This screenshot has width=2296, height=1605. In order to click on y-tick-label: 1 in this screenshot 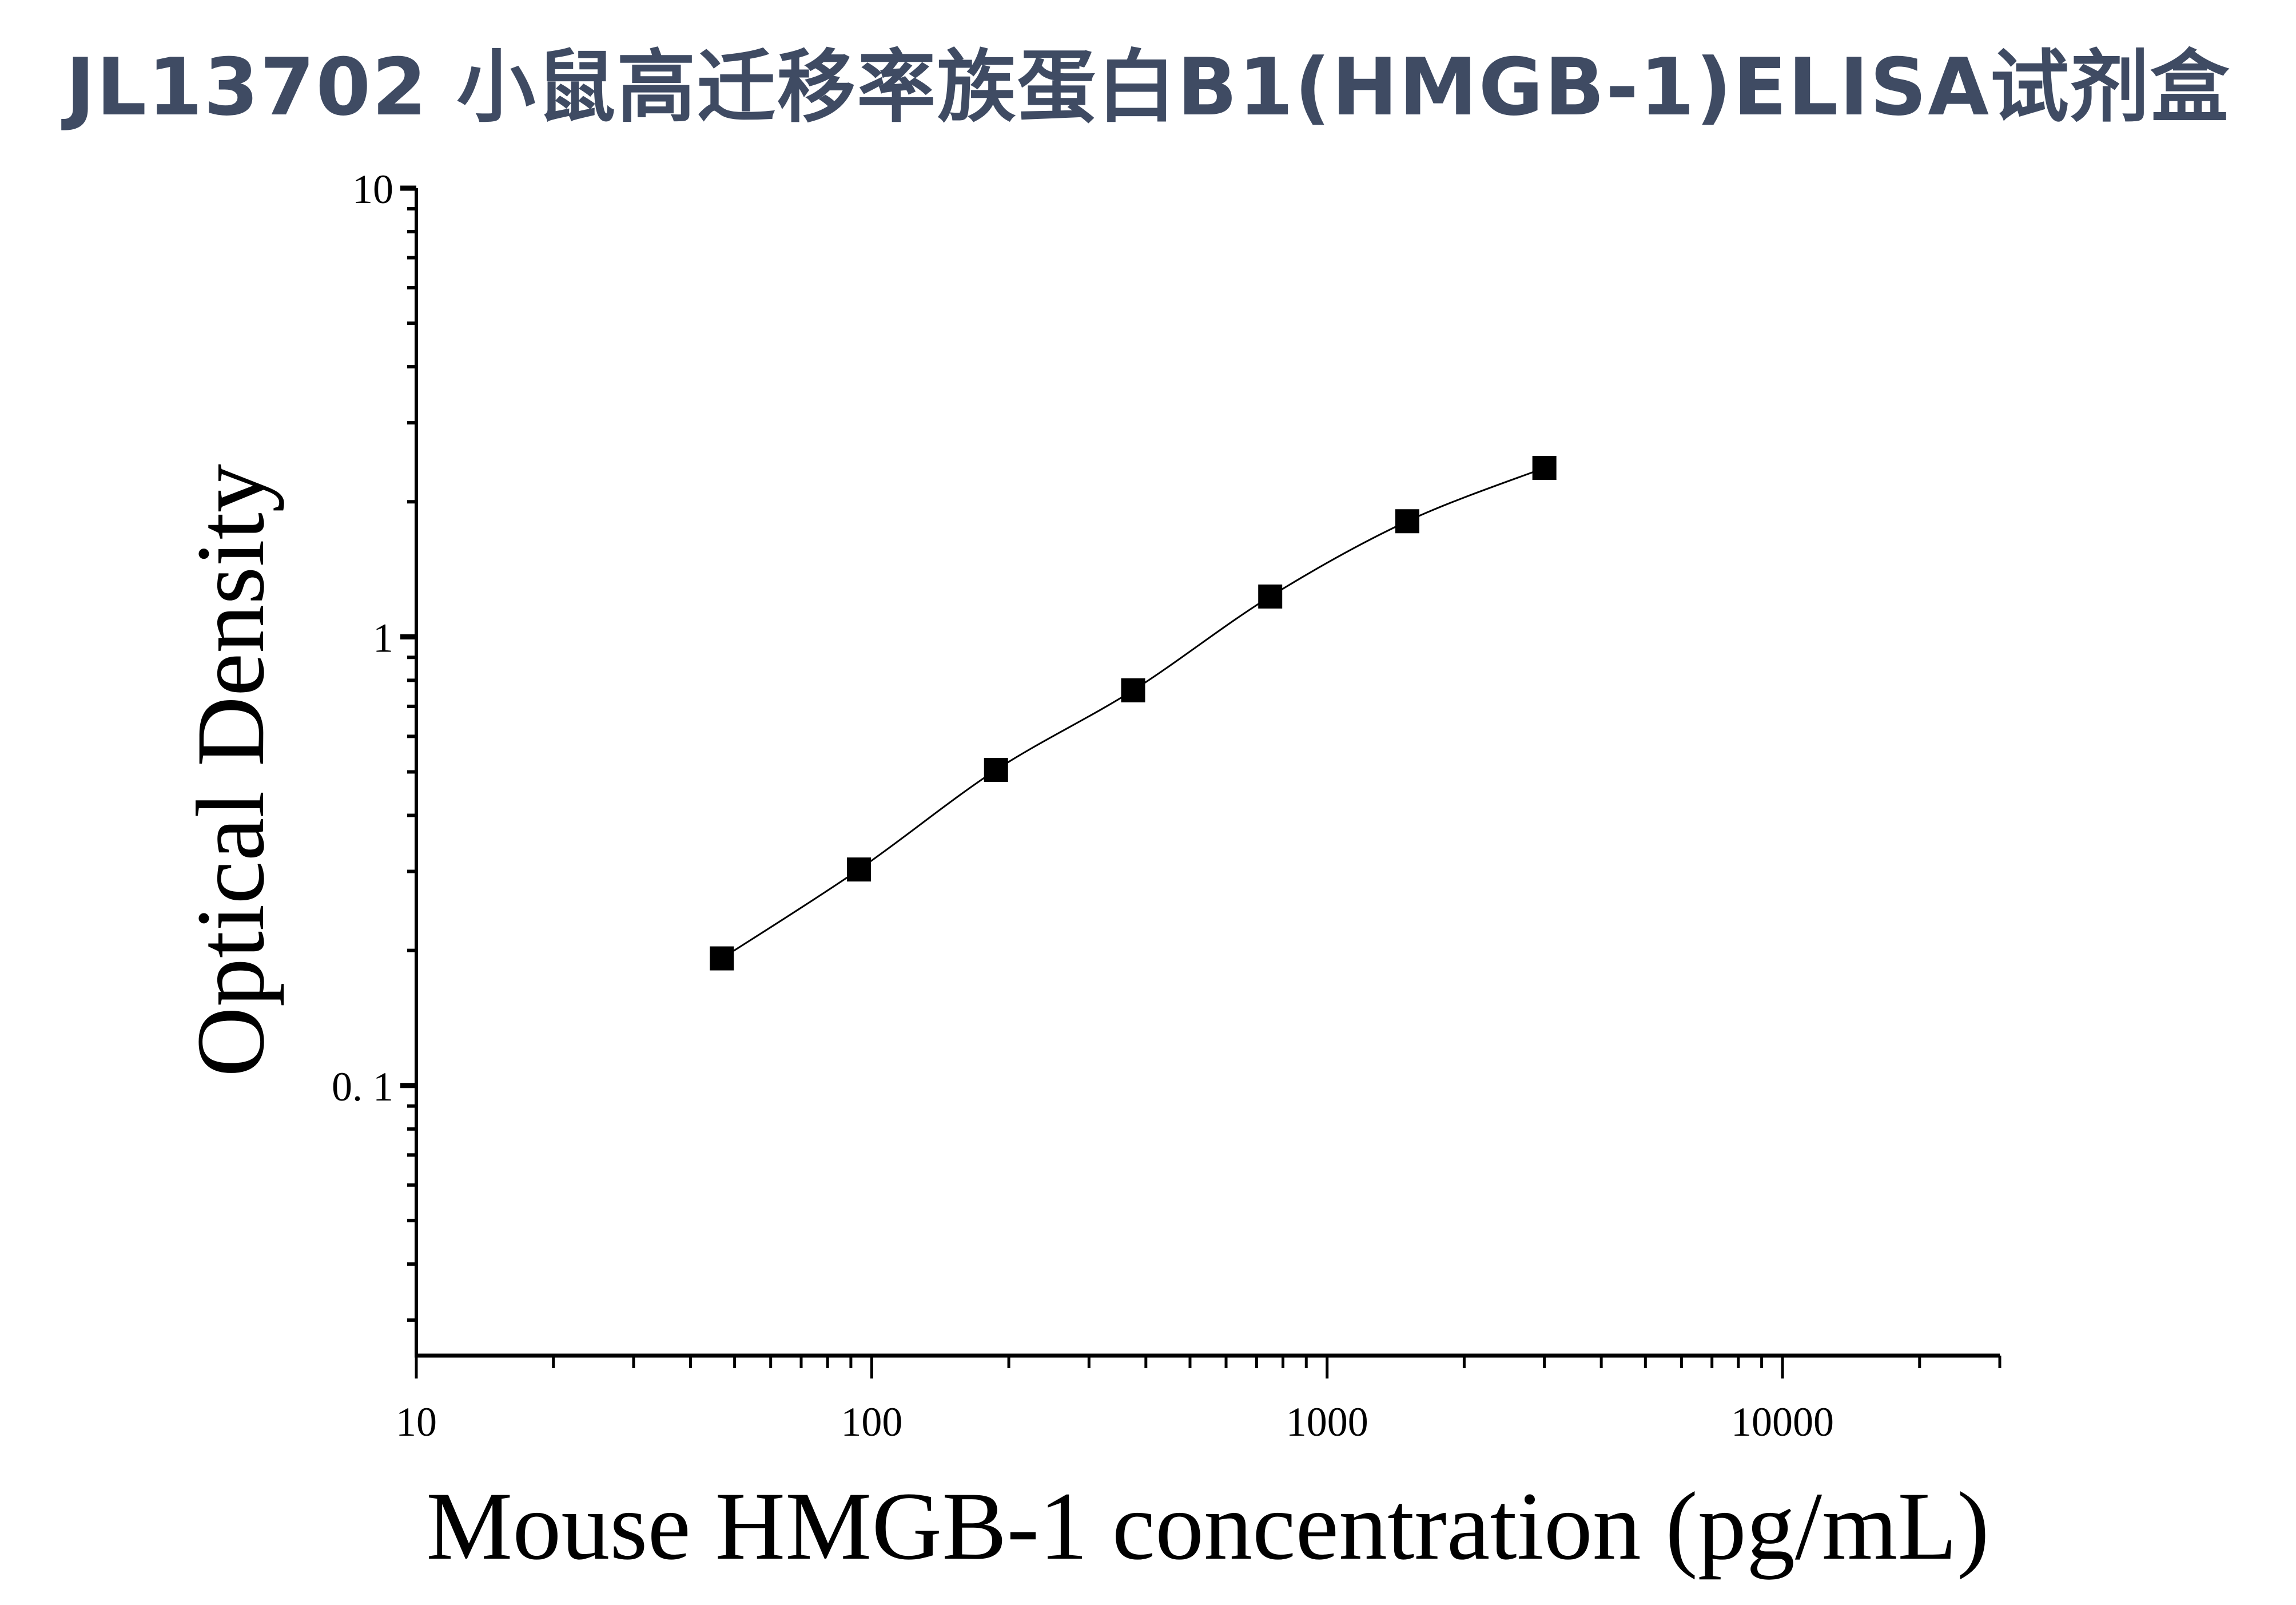, I will do `click(383, 638)`.